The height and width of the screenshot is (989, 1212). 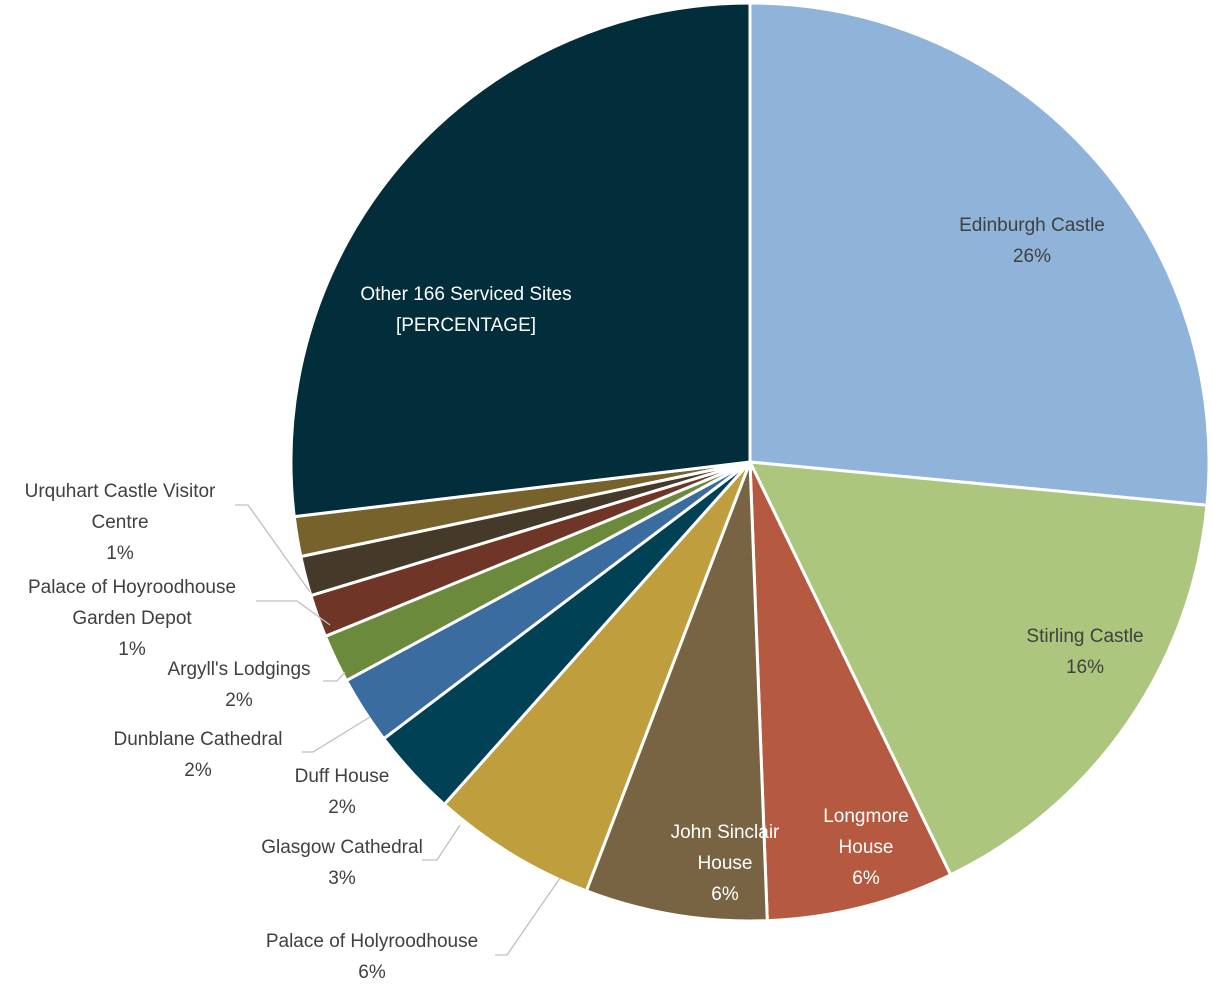 I want to click on data-label-john-sinclair-house: John Sinclair House 6%, so click(x=725, y=863).